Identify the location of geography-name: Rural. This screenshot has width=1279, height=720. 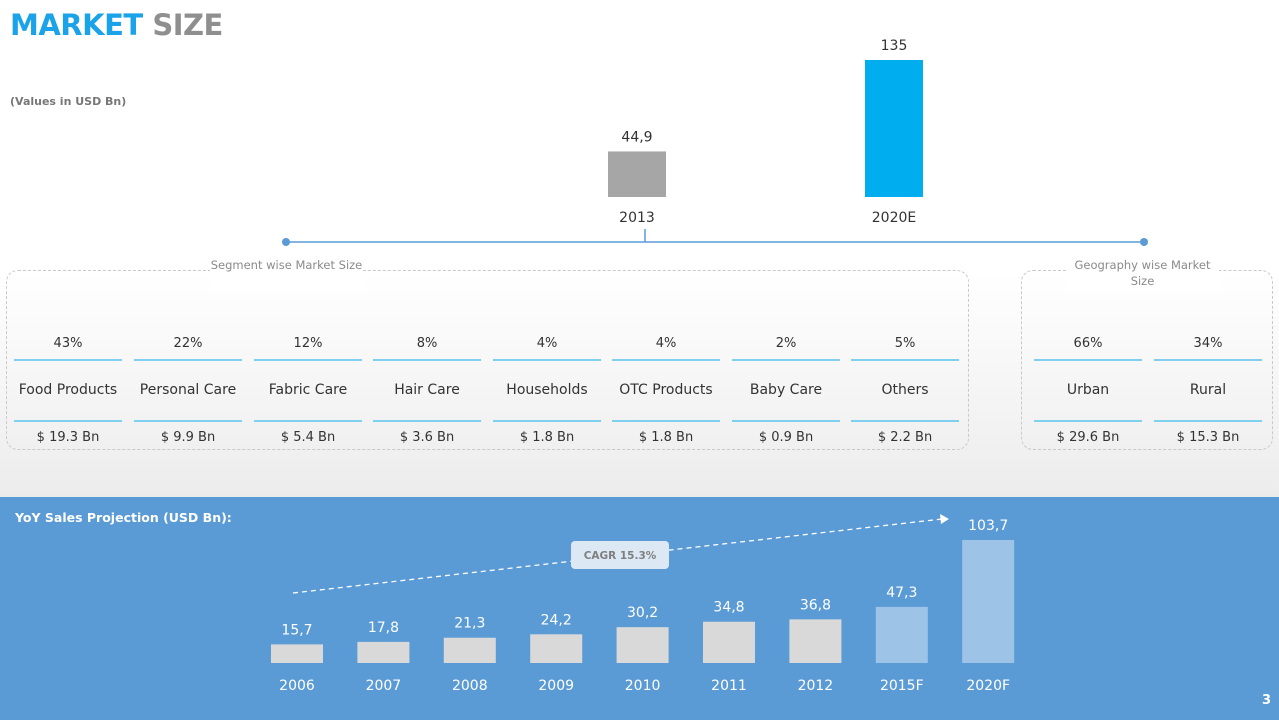
(1208, 390).